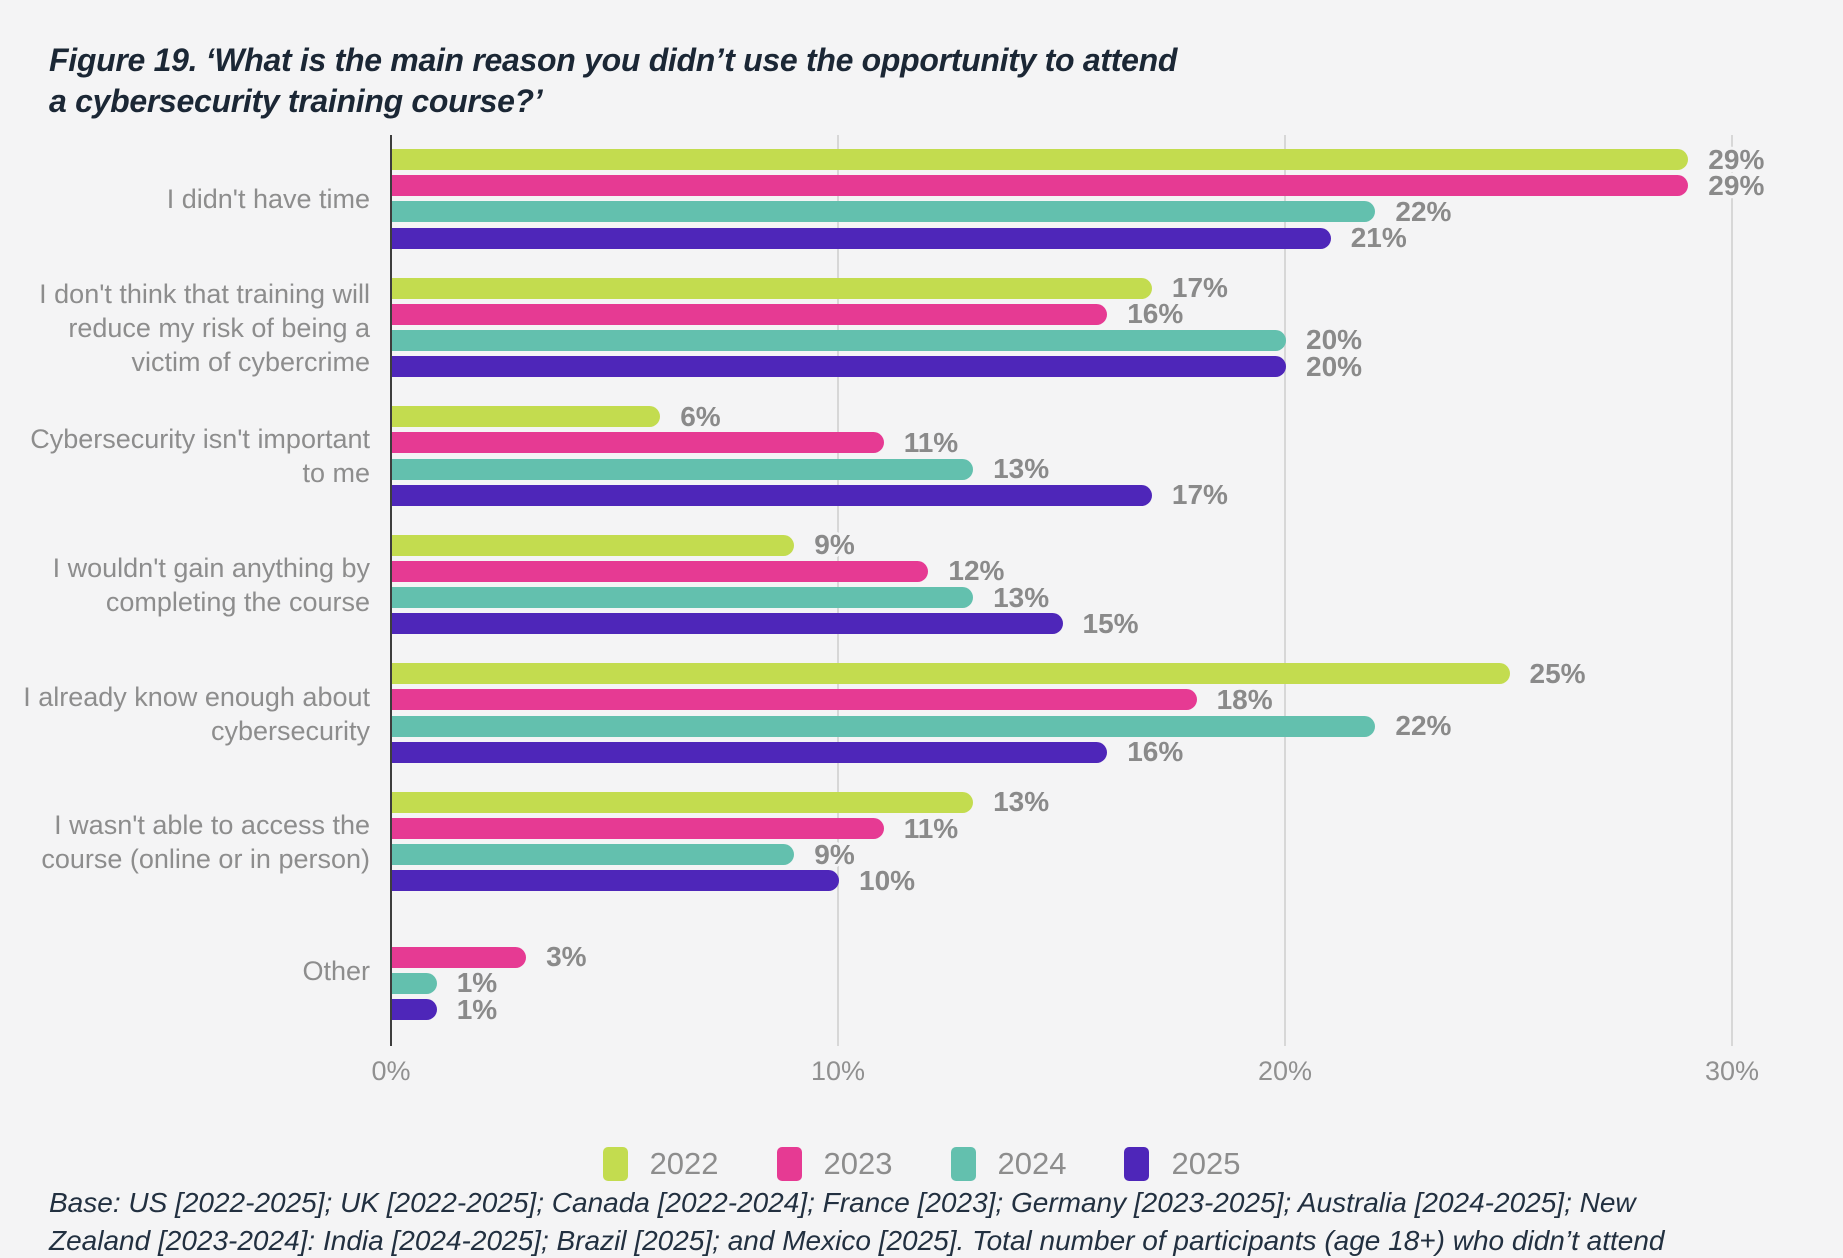 The image size is (1843, 1258). What do you see at coordinates (750, 752) in the screenshot?
I see `bar-2025-group5` at bounding box center [750, 752].